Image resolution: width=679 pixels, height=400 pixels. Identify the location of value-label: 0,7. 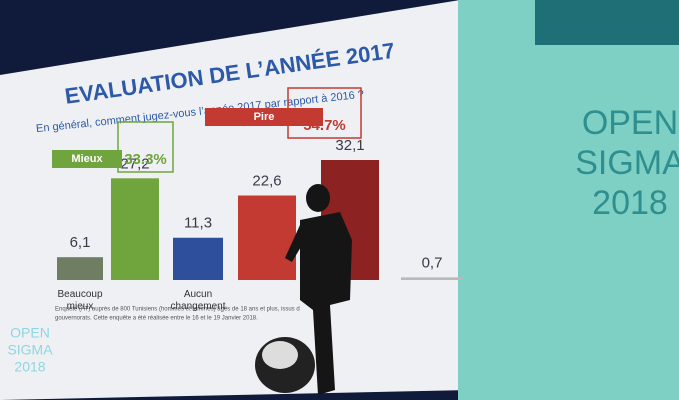
(432, 262).